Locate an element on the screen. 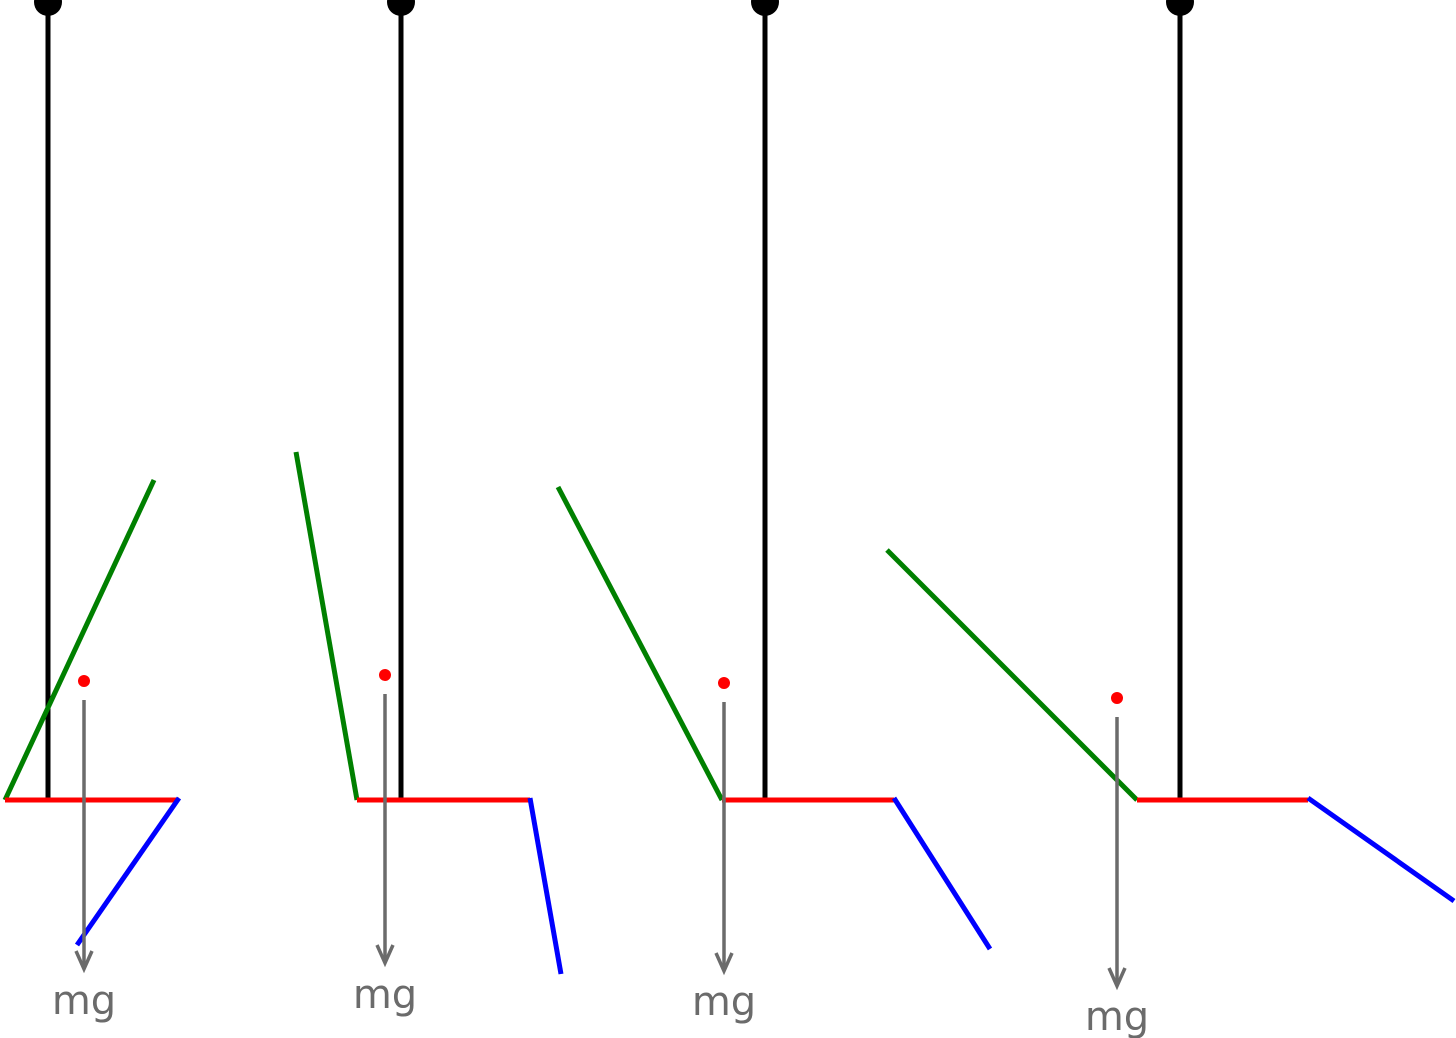  panel-1: mg is located at coordinates (92, 512).